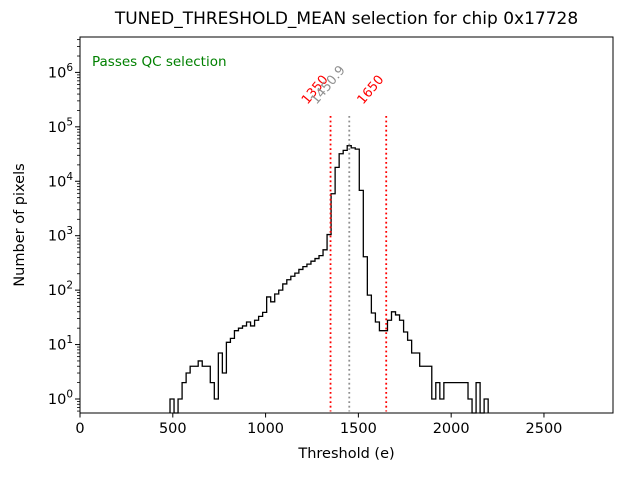  What do you see at coordinates (79, 429) in the screenshot?
I see `x-tick-label: 0` at bounding box center [79, 429].